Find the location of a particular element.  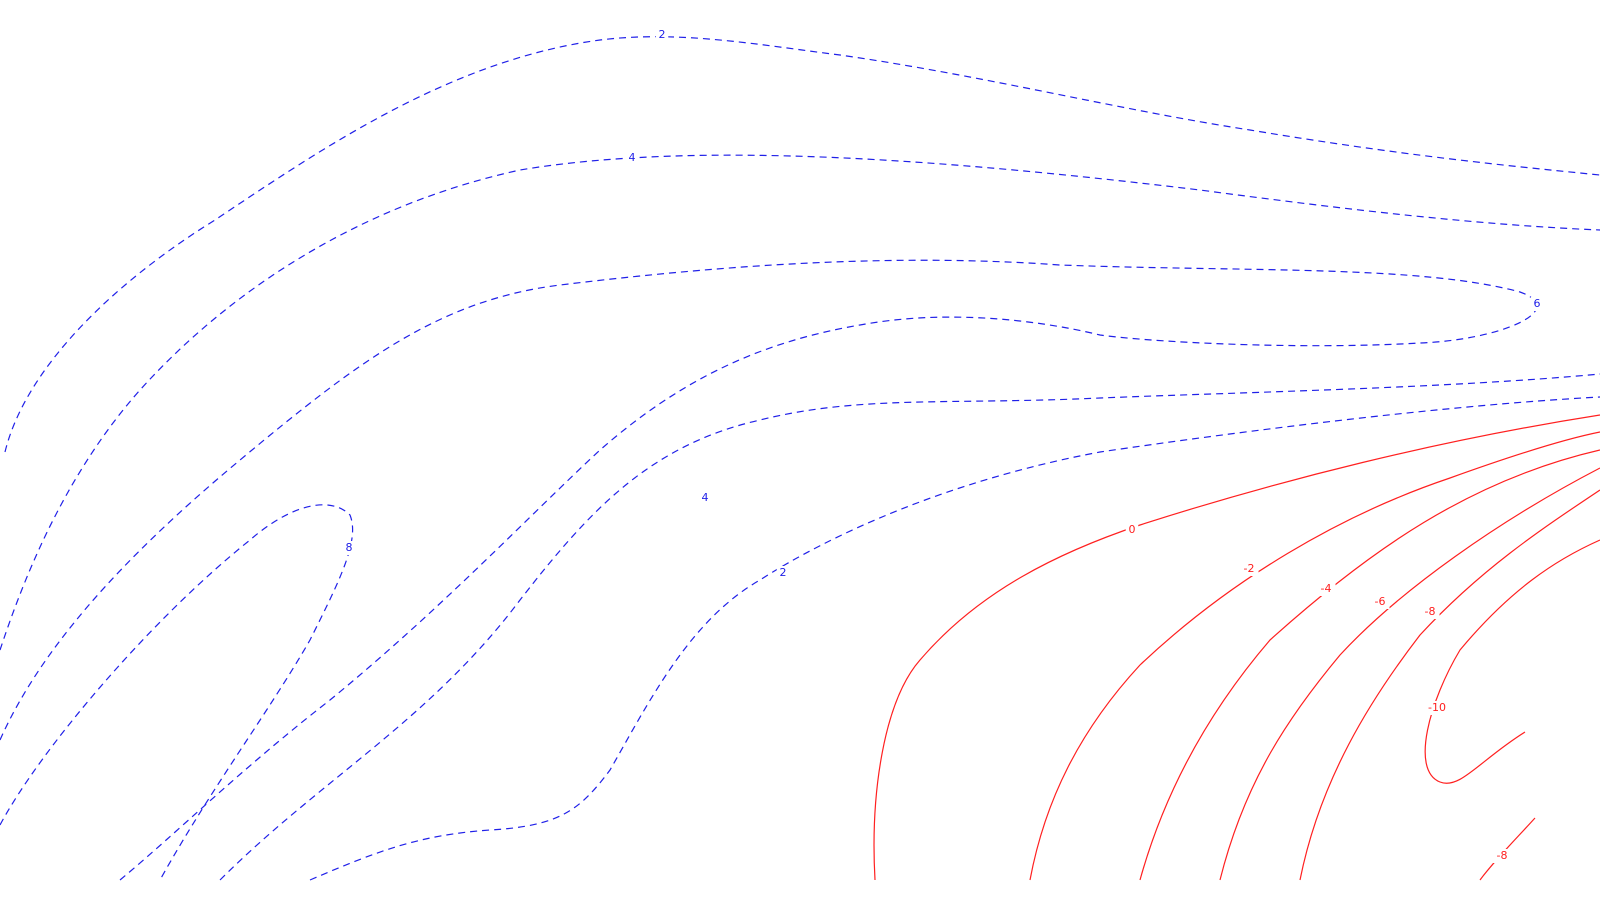

contour-label: -10 is located at coordinates (1437, 707).